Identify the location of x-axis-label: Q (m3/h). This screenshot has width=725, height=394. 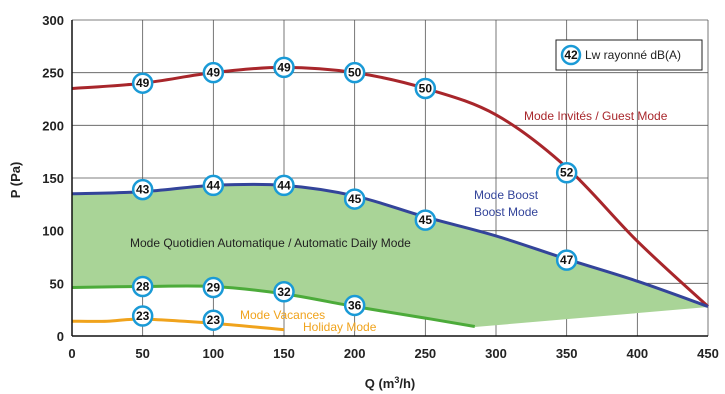
(390, 383).